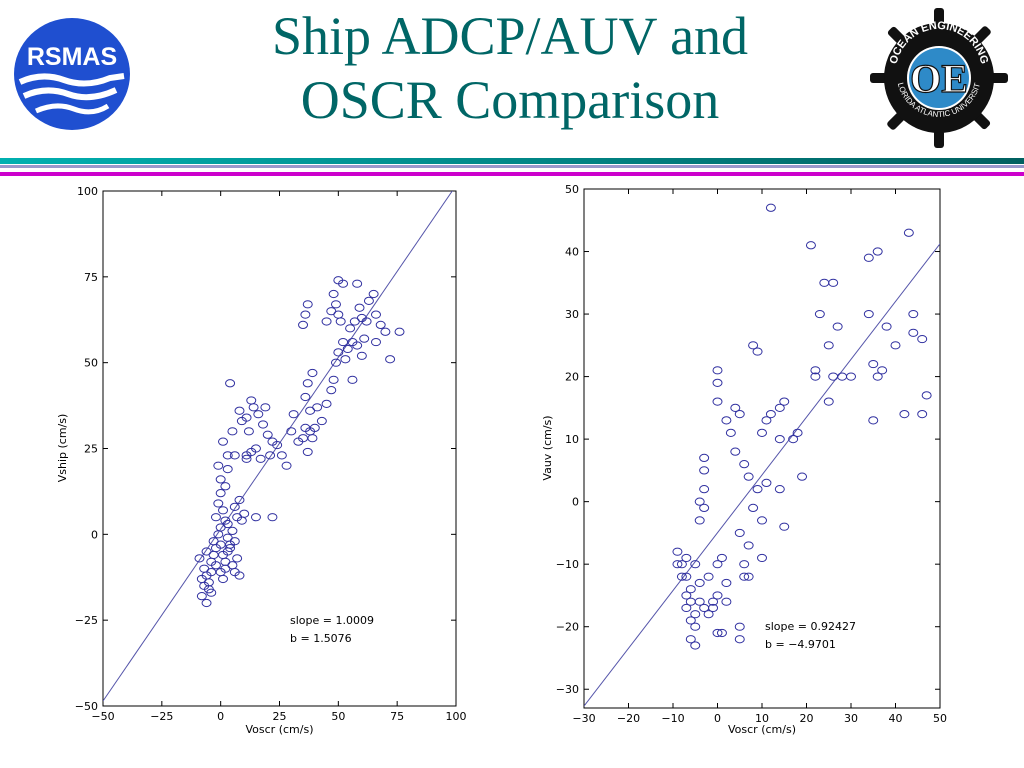 The image size is (1024, 768). I want to click on y-tick-label: −30, so click(567, 689).